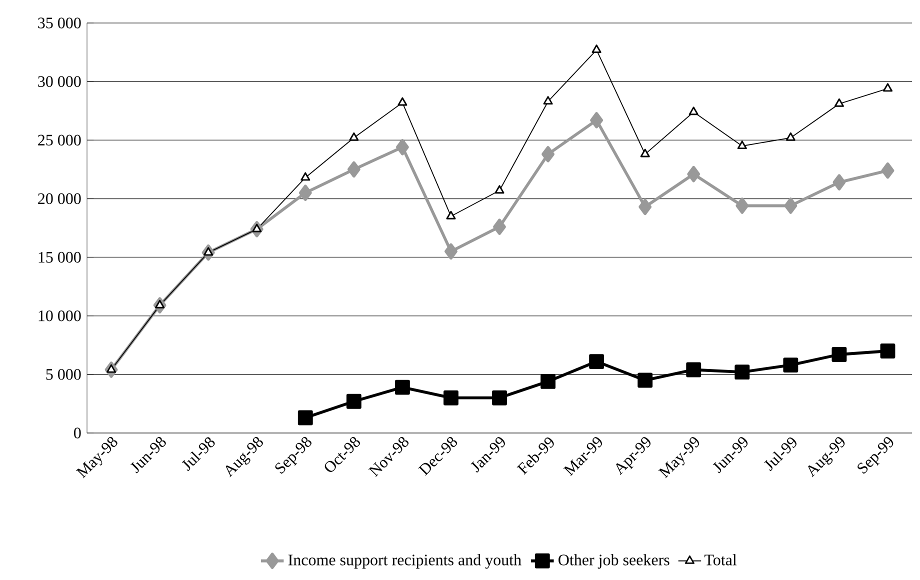 This screenshot has height=580, width=920. What do you see at coordinates (59, 81) in the screenshot?
I see `y-tick-label: 30 000` at bounding box center [59, 81].